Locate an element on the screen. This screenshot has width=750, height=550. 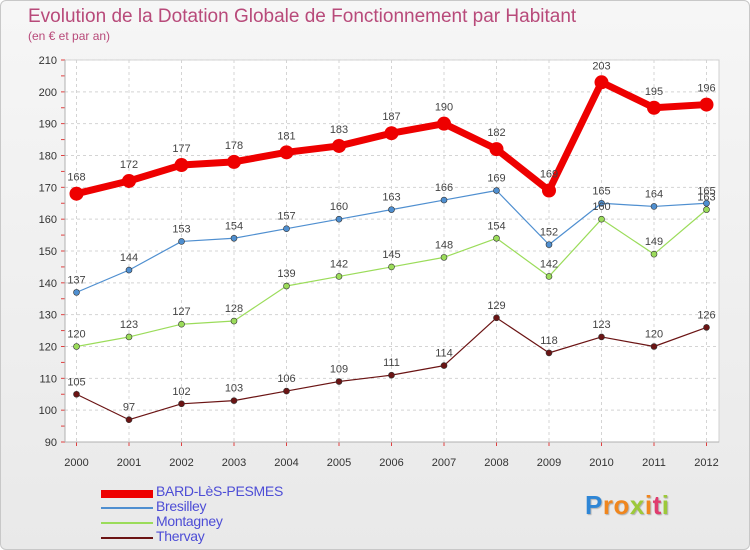
x-tick-label: 2009 is located at coordinates (549, 463).